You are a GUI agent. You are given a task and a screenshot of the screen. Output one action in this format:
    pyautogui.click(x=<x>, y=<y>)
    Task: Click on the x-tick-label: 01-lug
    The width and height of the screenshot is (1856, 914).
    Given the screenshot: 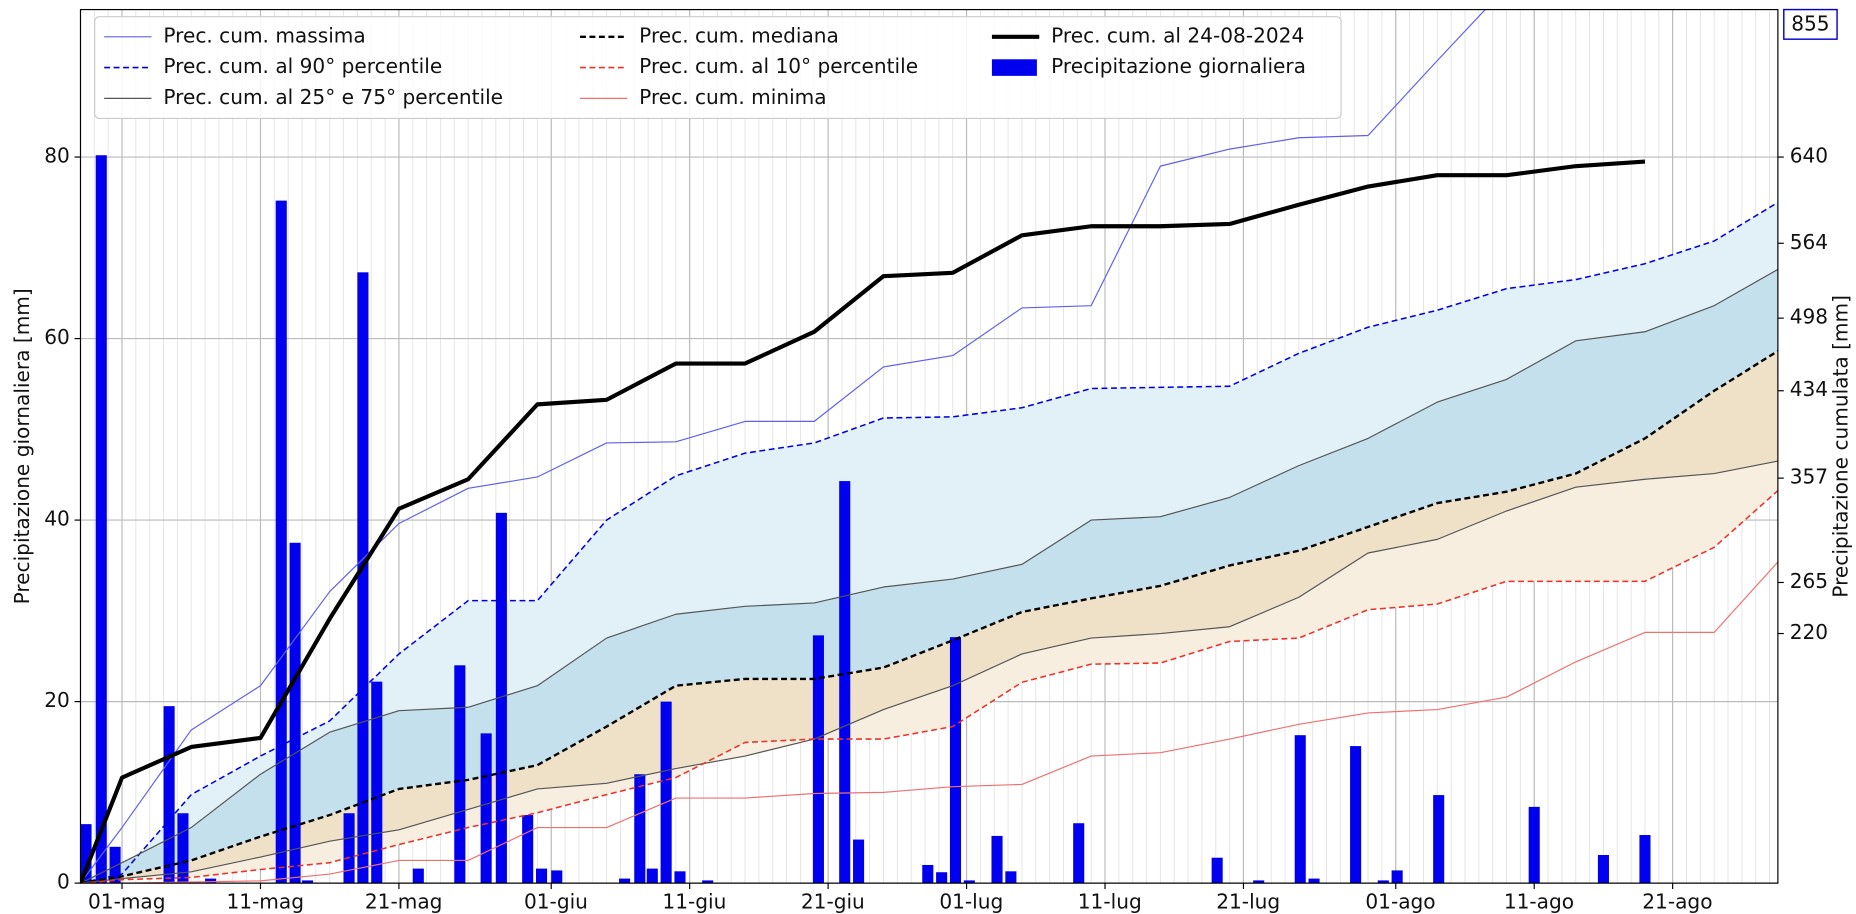 What is the action you would take?
    pyautogui.click(x=971, y=902)
    